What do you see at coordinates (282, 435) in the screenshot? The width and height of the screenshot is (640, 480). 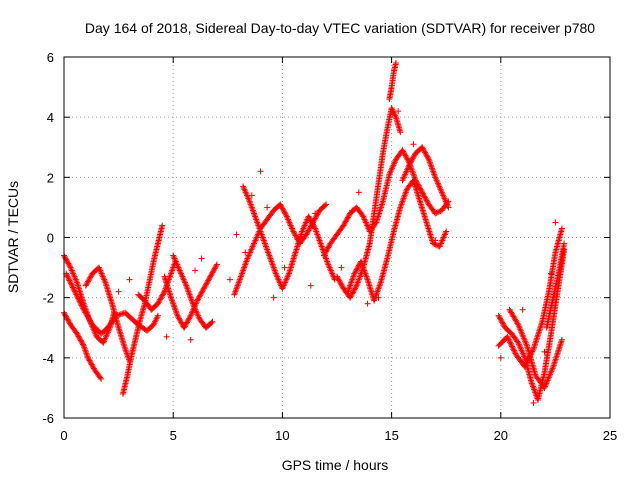 I see `x-tick-label: 10` at bounding box center [282, 435].